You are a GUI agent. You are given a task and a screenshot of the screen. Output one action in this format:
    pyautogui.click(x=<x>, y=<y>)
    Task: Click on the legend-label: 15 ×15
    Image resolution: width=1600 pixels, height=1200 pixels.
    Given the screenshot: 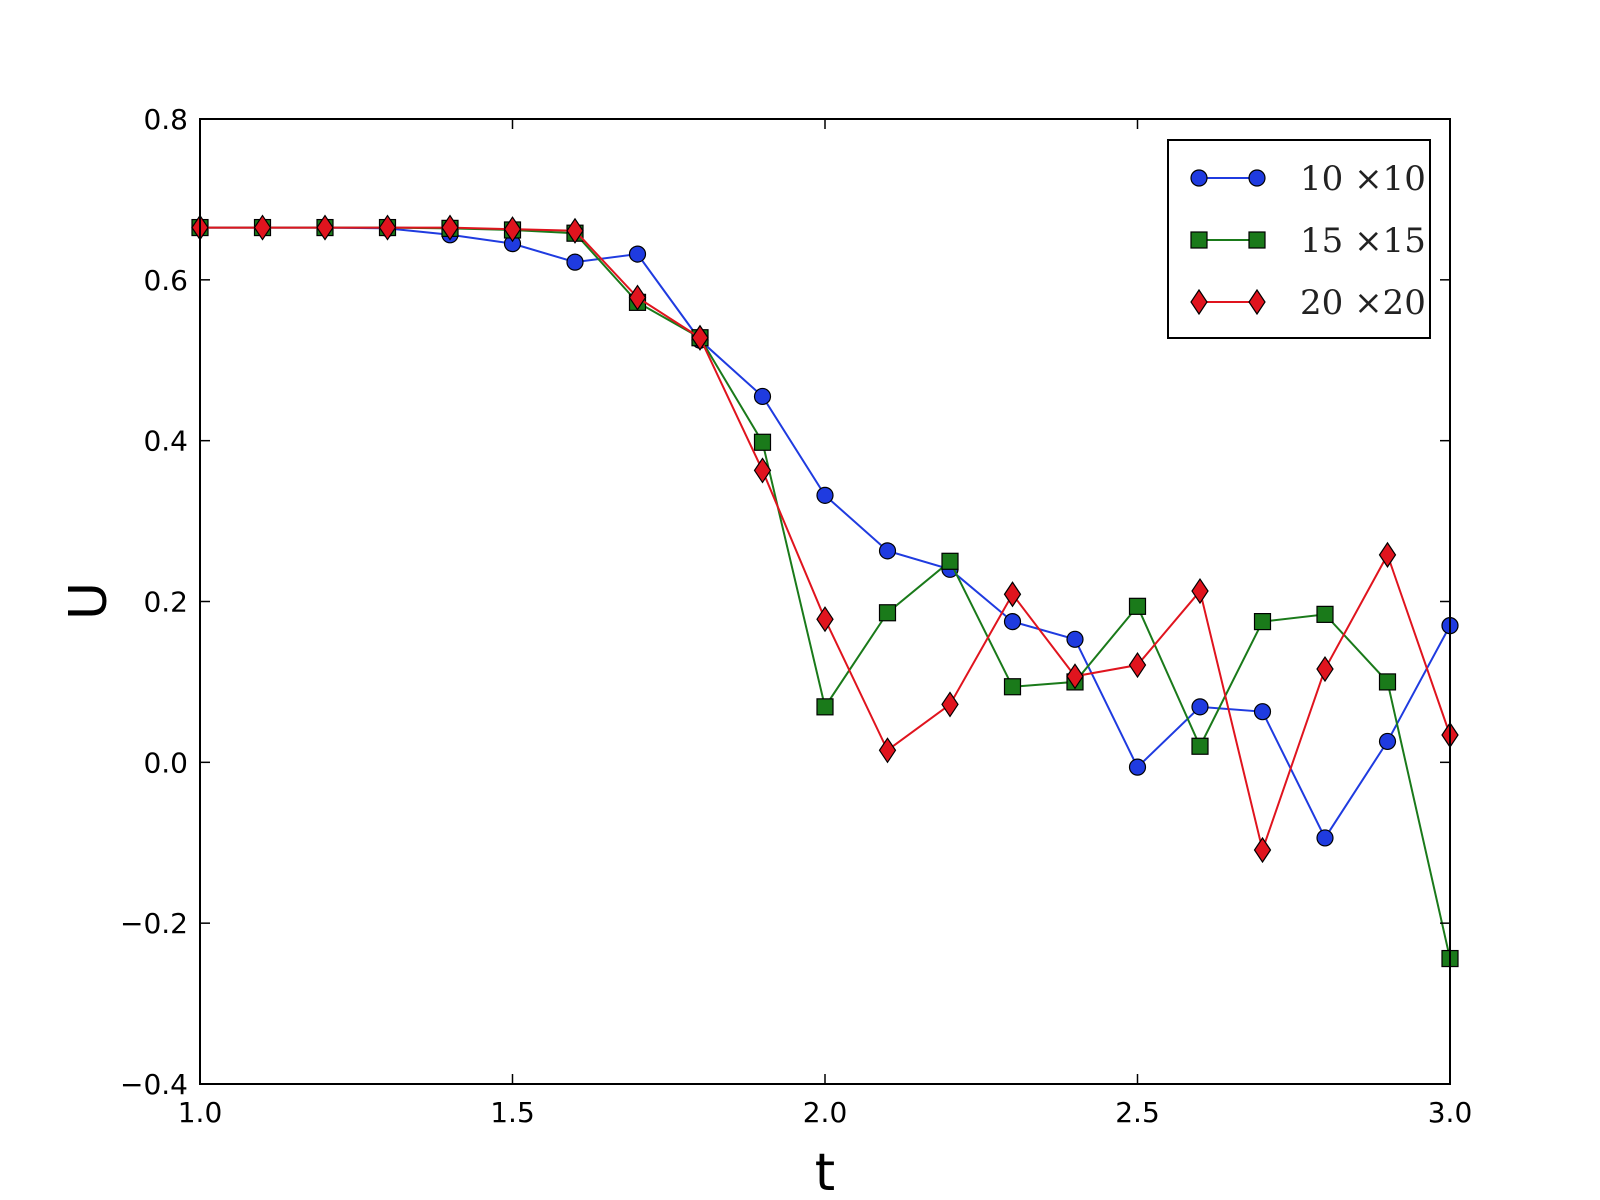 What is the action you would take?
    pyautogui.click(x=1363, y=241)
    